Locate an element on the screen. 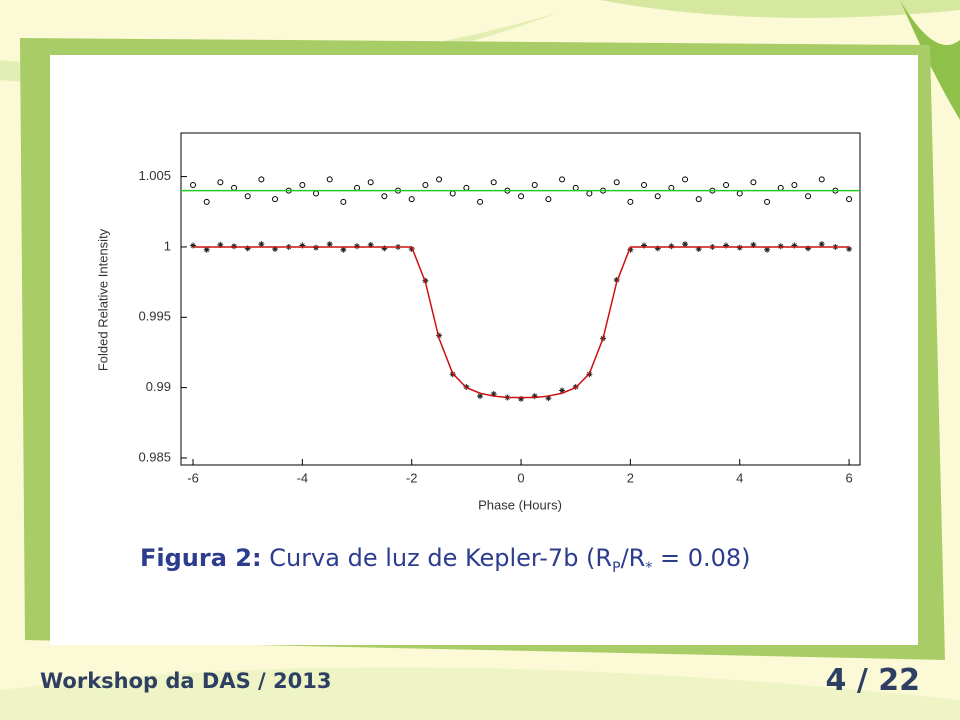 The width and height of the screenshot is (960, 720). x-tick-label: 6 is located at coordinates (848, 477).